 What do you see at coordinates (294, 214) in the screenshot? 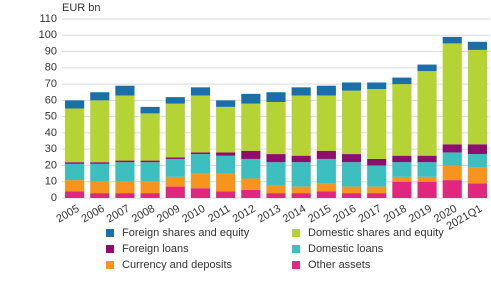
I see `x-tick-label: 2014` at bounding box center [294, 214].